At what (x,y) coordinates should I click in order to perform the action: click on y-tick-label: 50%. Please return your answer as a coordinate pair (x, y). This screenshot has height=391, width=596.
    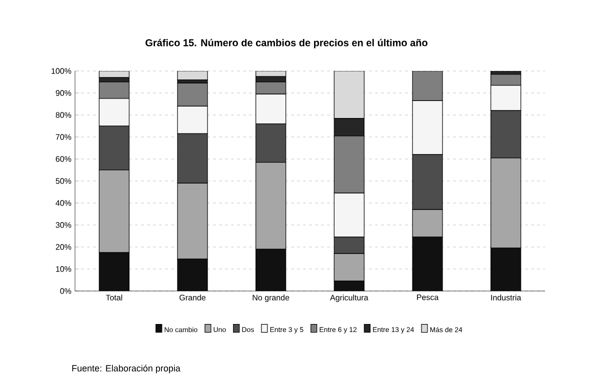
    Looking at the image, I should click on (64, 181).